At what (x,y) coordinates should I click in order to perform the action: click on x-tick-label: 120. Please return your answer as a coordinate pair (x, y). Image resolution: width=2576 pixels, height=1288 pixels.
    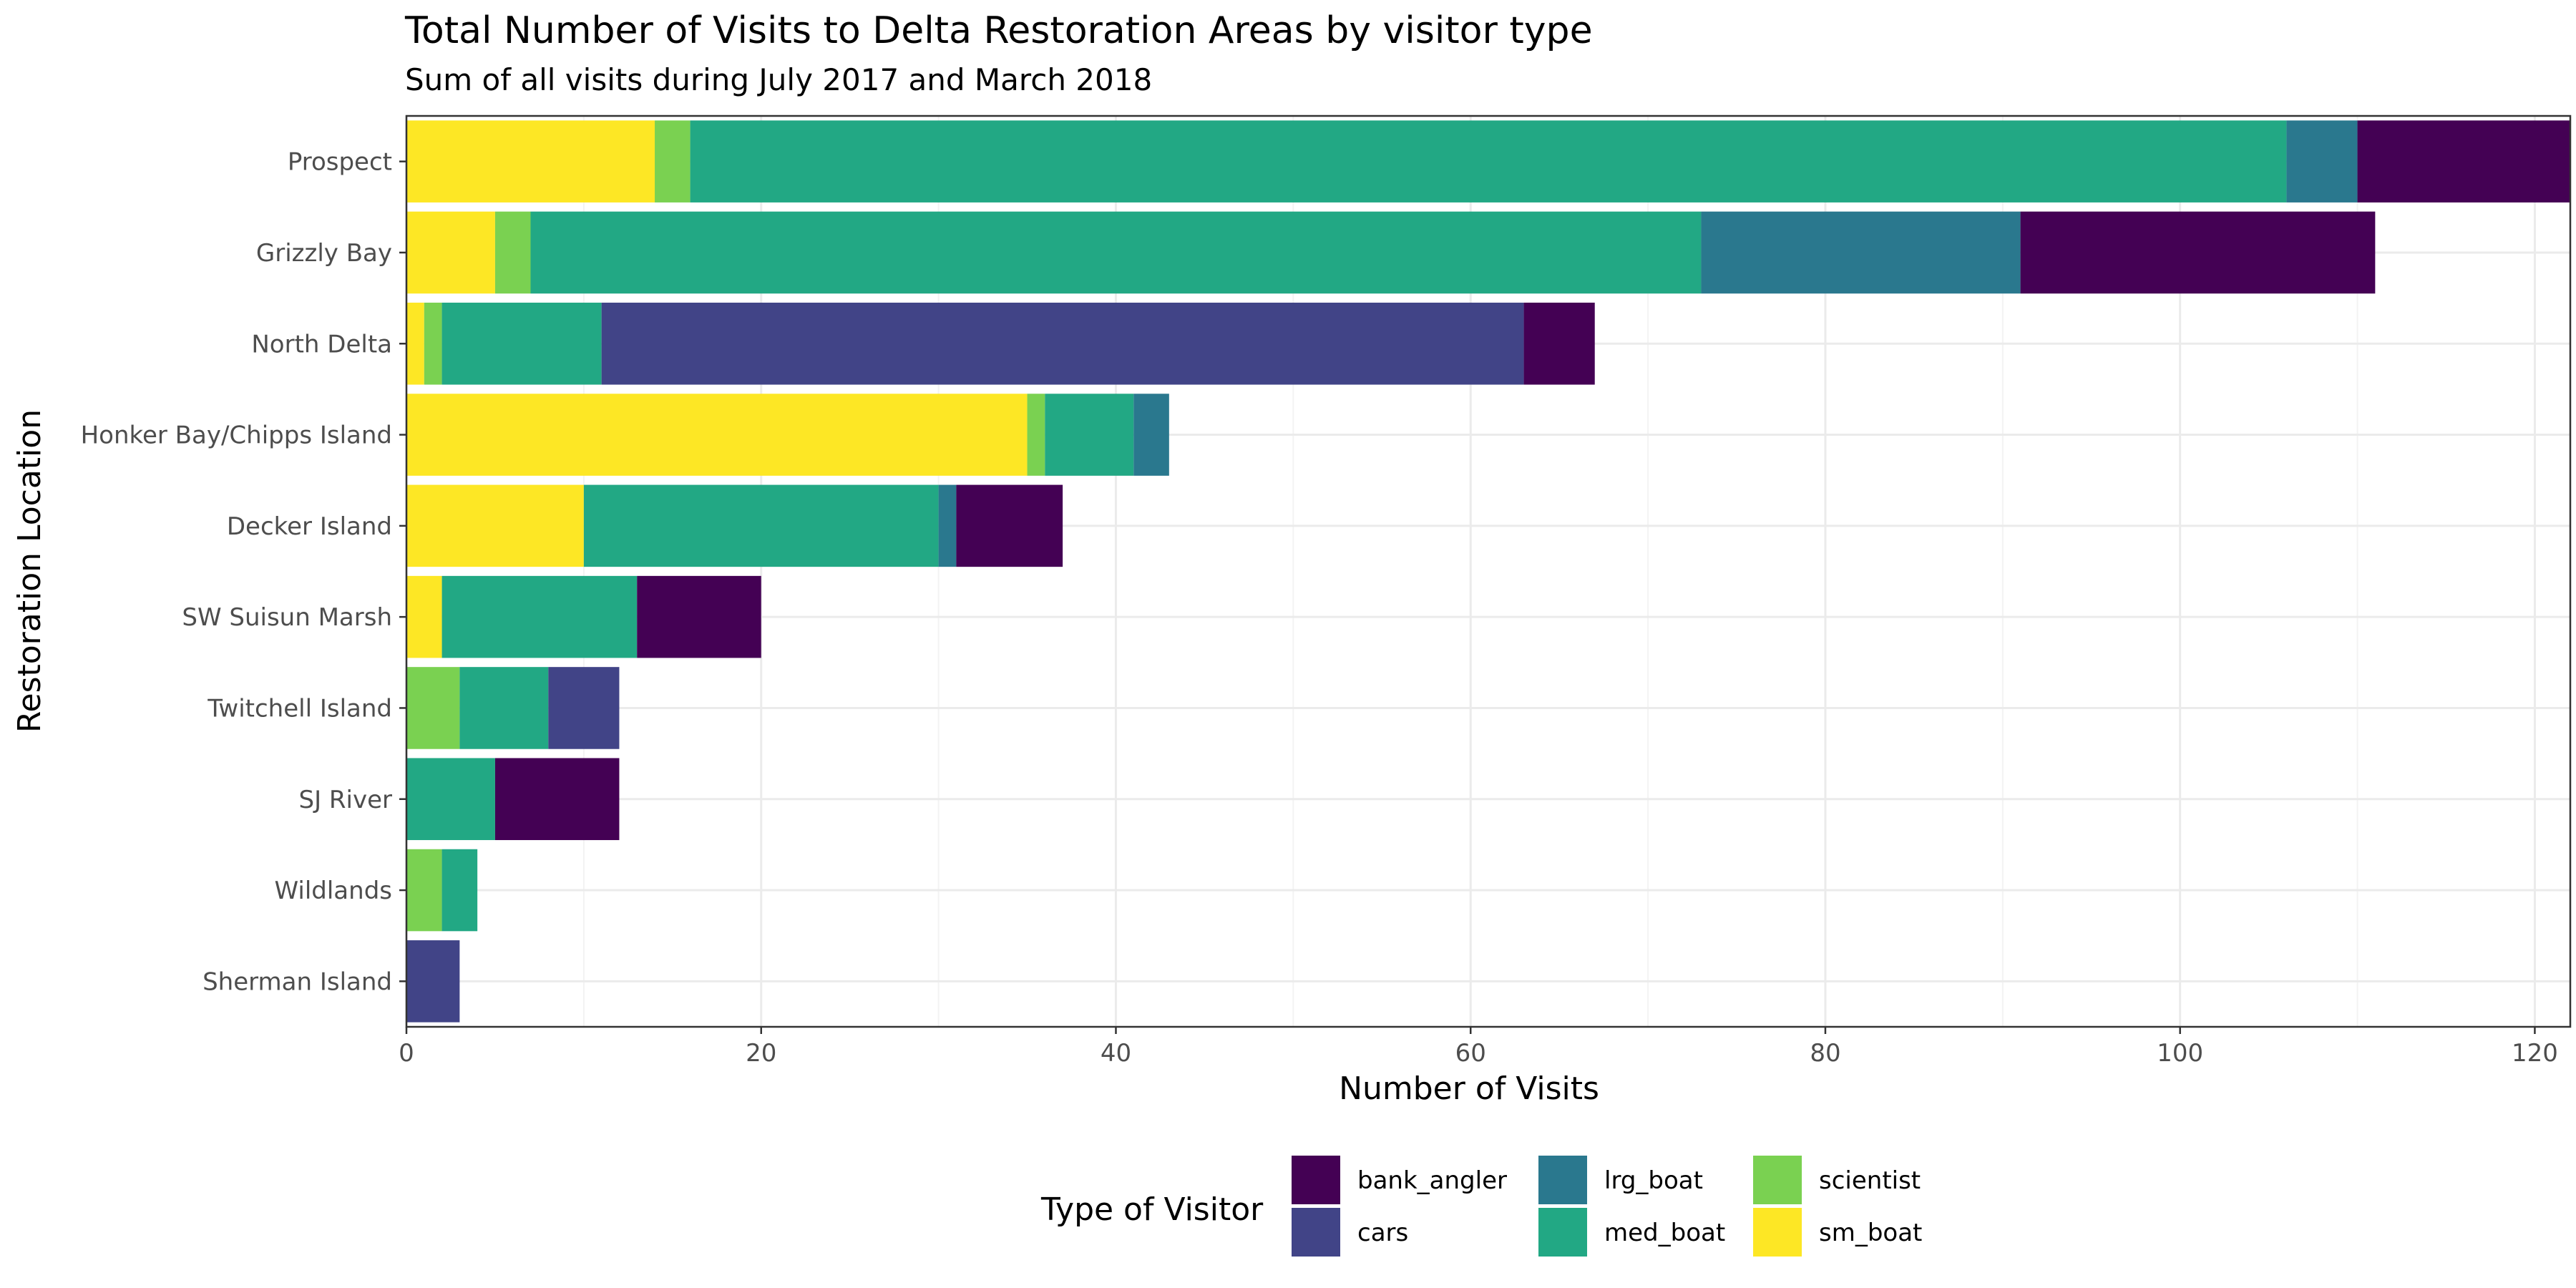
    Looking at the image, I should click on (2535, 1053).